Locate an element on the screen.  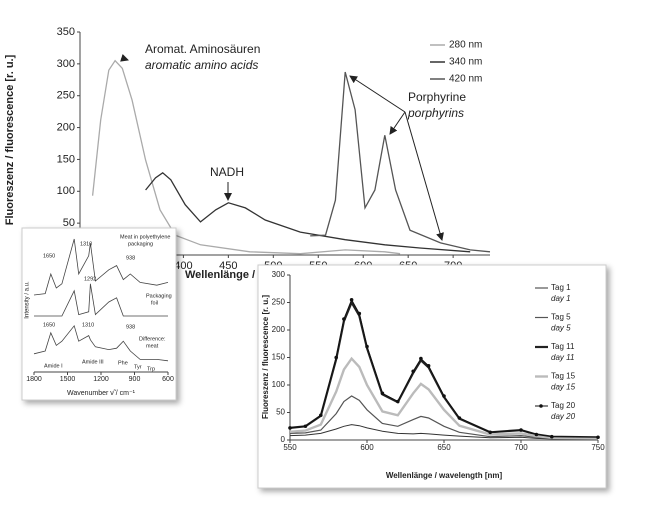
annotation: Amide III is located at coordinates (93, 362).